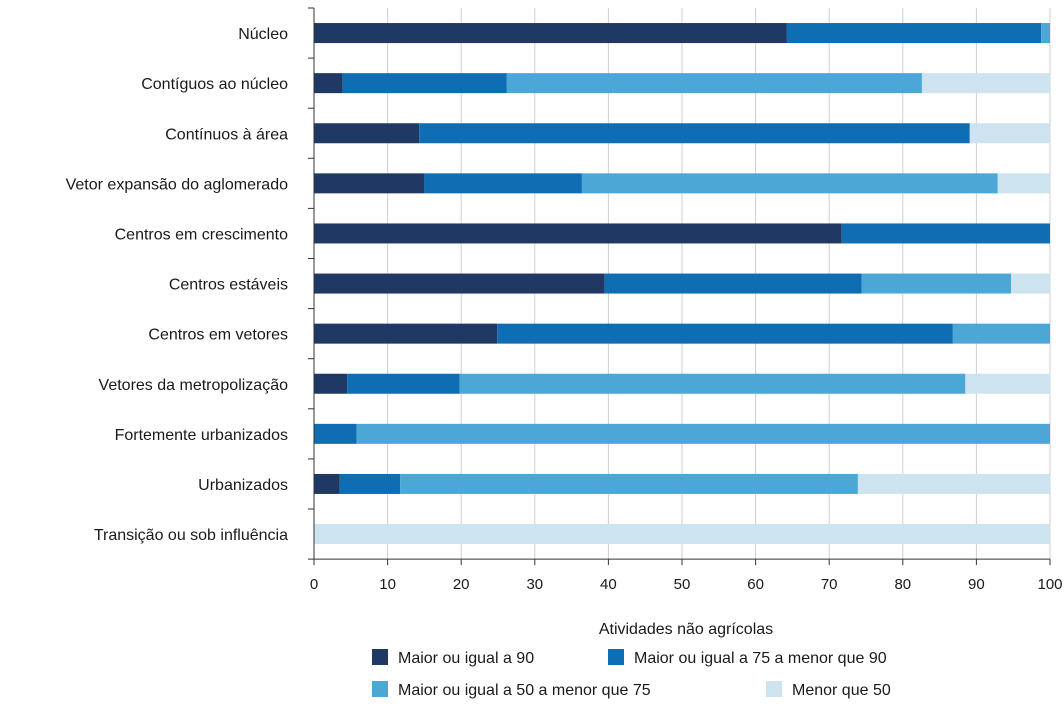 The height and width of the screenshot is (707, 1064). I want to click on x-tick-label: 30, so click(534, 584).